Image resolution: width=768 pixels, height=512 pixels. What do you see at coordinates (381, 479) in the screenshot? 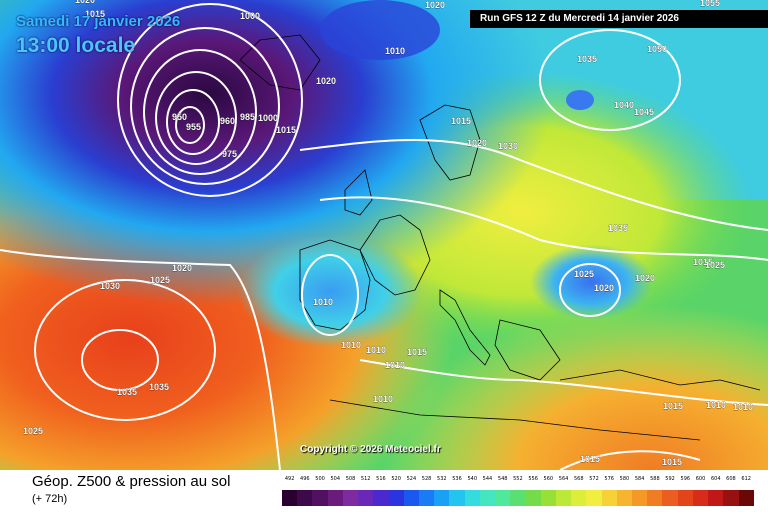
I see `scale-label: 516` at bounding box center [381, 479].